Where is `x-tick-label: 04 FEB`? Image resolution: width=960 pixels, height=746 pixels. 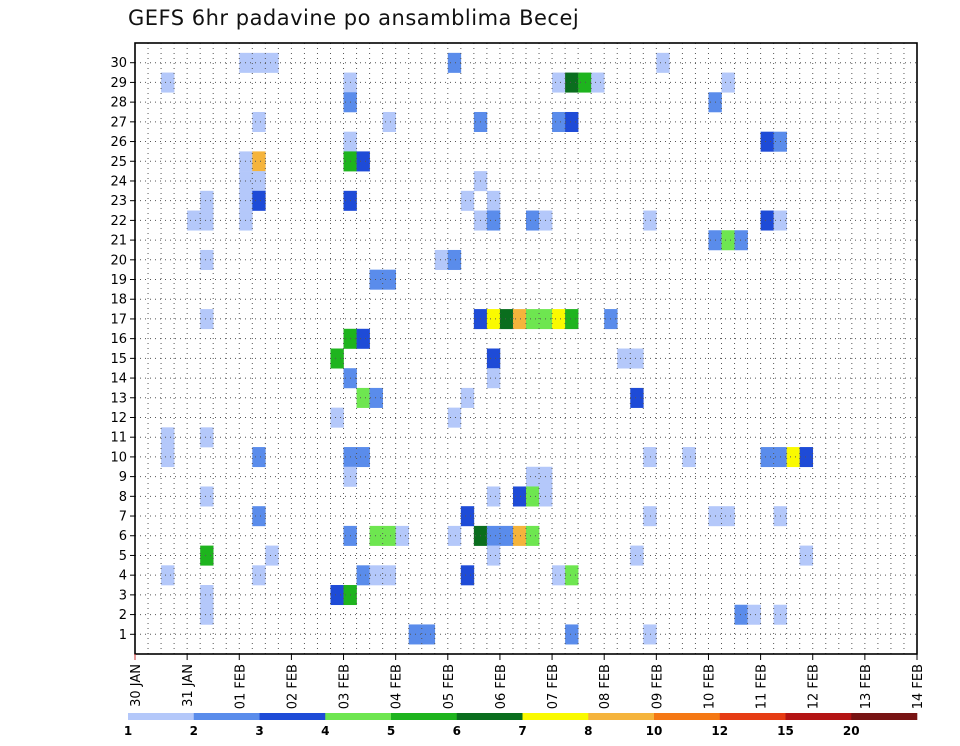 x-tick-label: 04 FEB is located at coordinates (397, 686).